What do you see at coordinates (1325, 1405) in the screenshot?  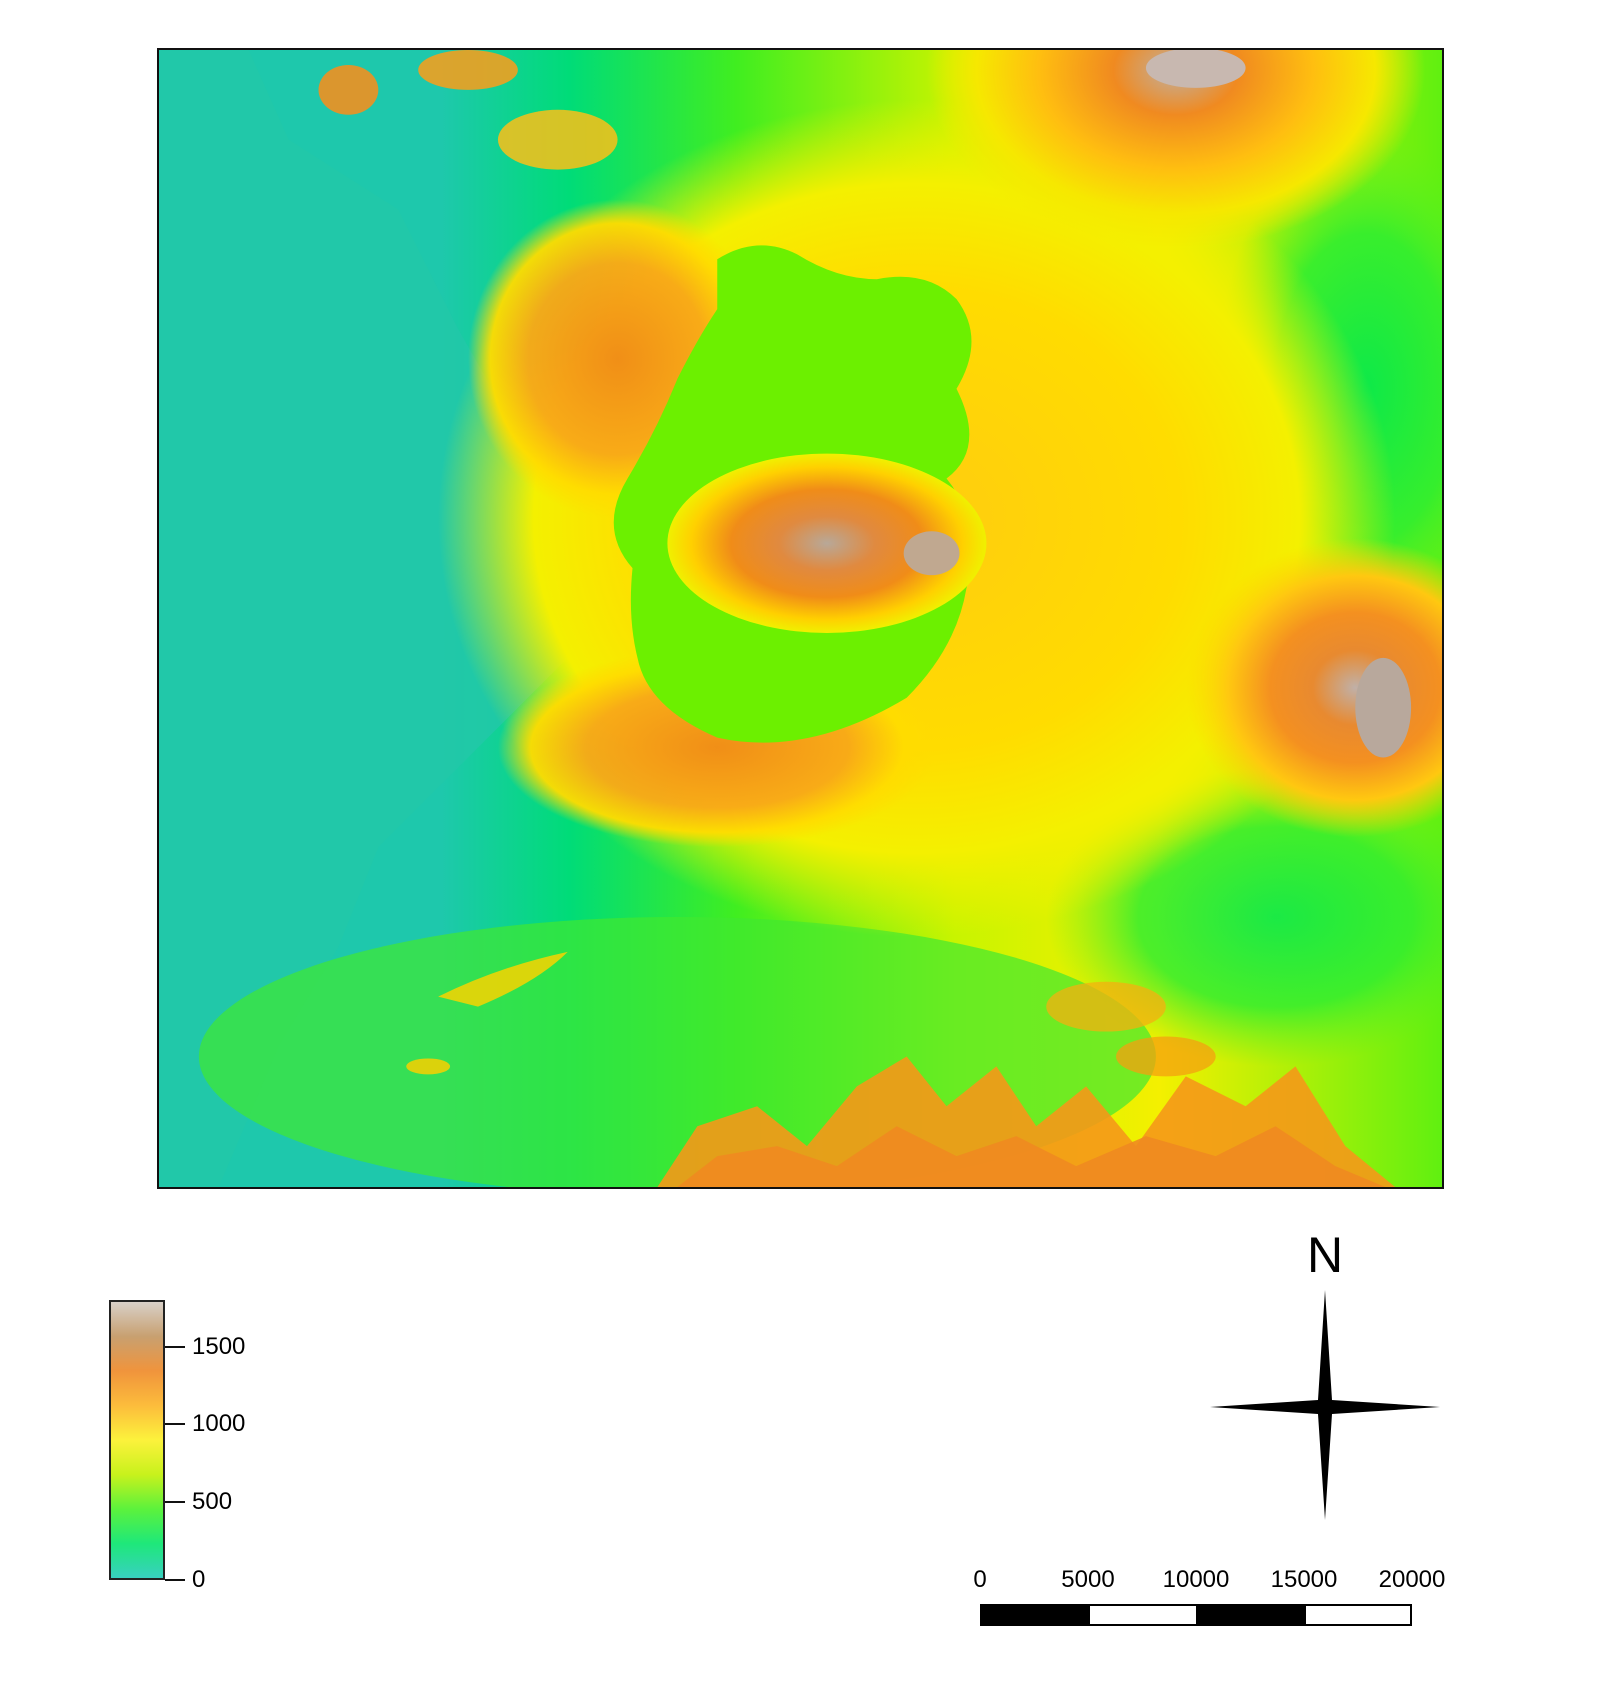 I see `compass-star-icon` at bounding box center [1325, 1405].